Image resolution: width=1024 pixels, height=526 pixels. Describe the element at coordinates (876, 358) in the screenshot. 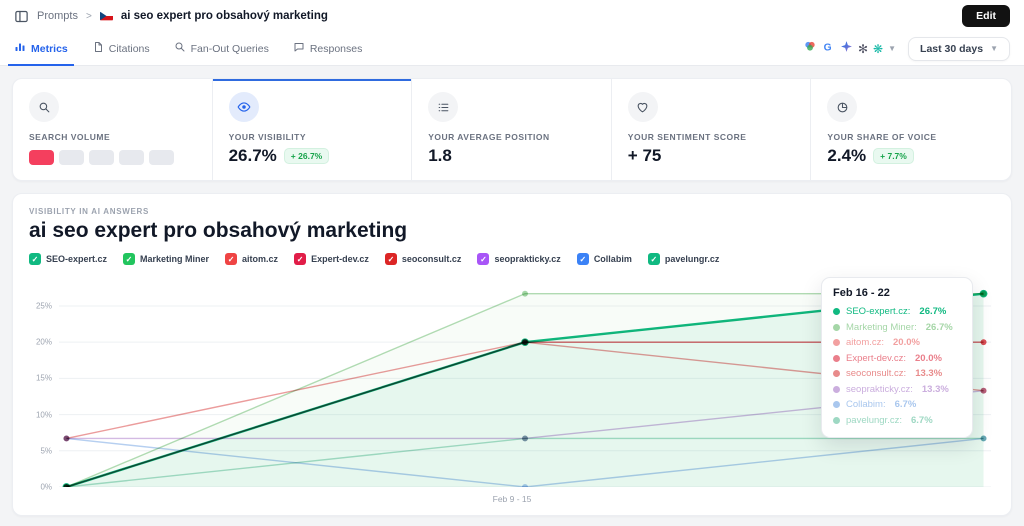

I see `tooltip-series-name: Expert-dev.cz:` at that location.